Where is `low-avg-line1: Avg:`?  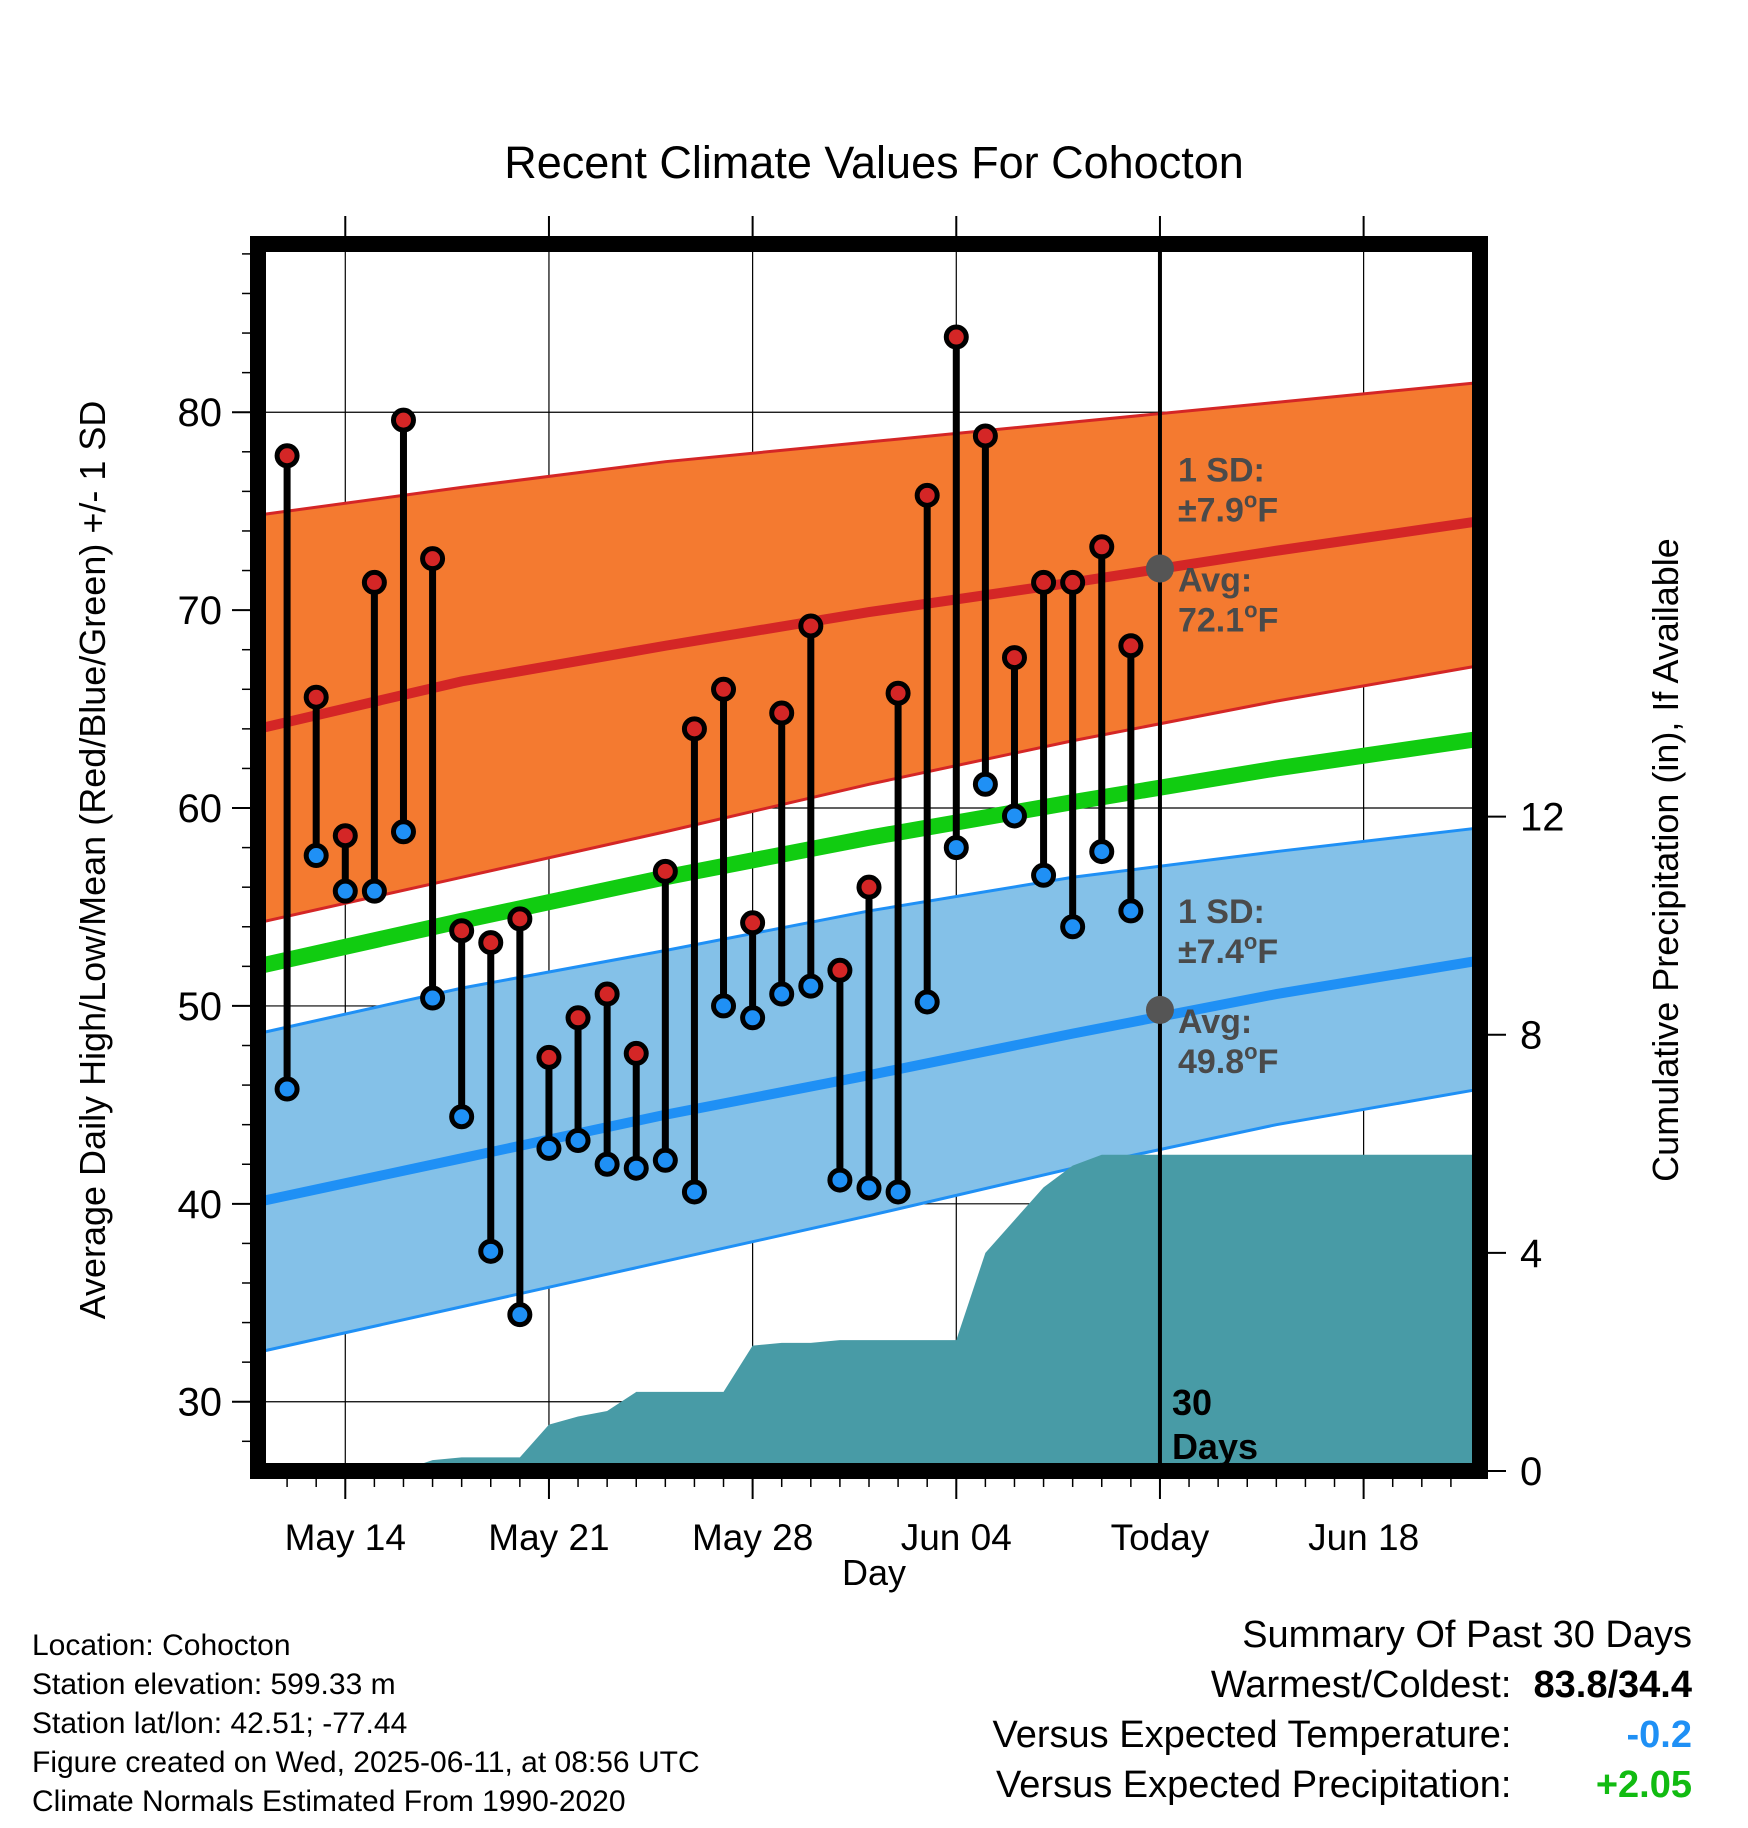 low-avg-line1: Avg: is located at coordinates (1215, 1022).